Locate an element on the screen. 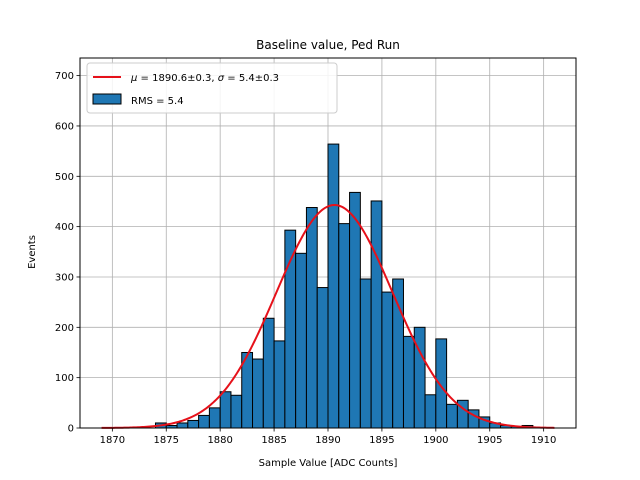  legend-fit-label: μ = 1890.6±0.3, σ = 5.4±0.3 is located at coordinates (204, 78).